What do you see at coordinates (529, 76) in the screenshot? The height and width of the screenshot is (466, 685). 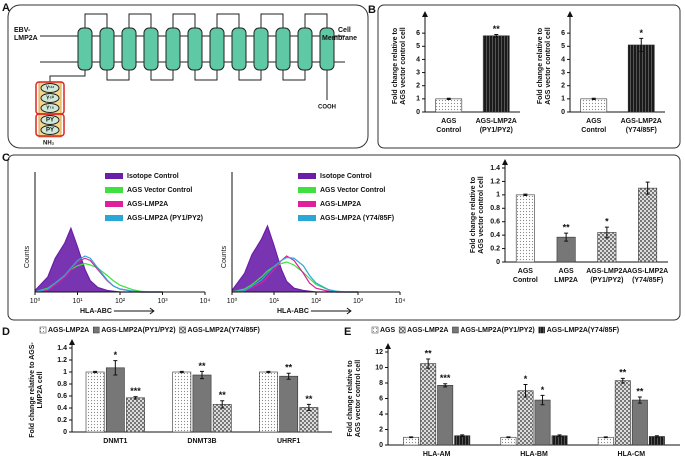 I see `panel-frame` at bounding box center [529, 76].